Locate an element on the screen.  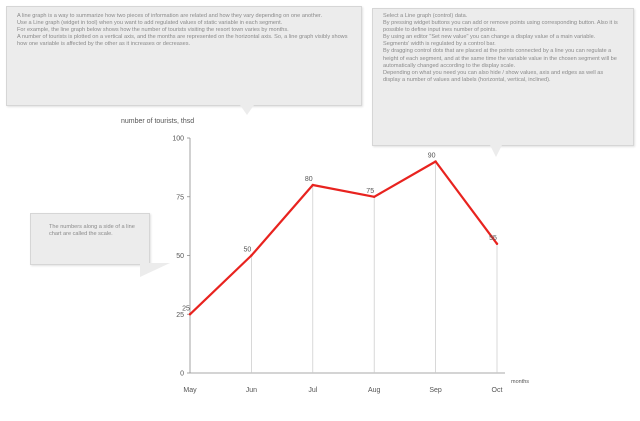
x-tick-label: Oct is located at coordinates (497, 390).